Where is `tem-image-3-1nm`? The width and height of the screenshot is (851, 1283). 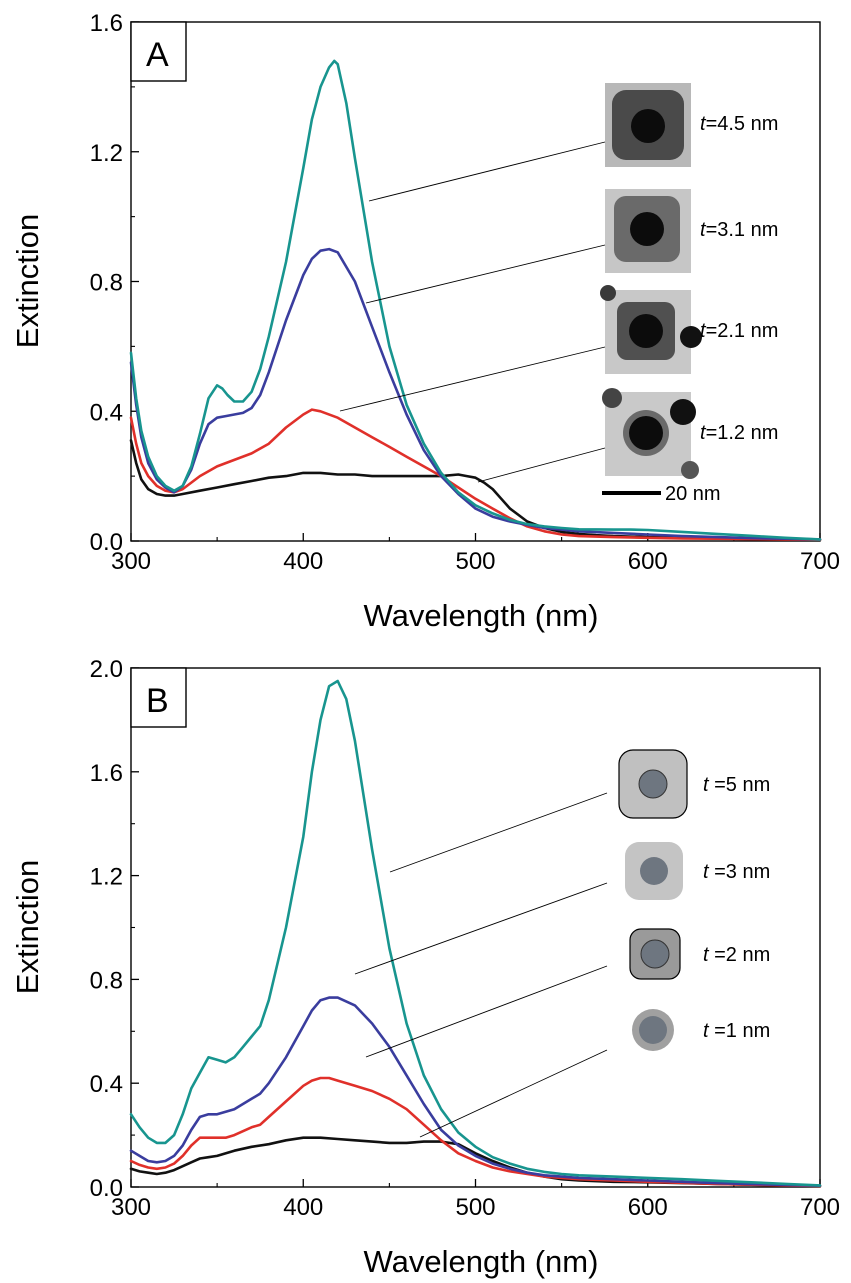
tem-image-3-1nm is located at coordinates (648, 231).